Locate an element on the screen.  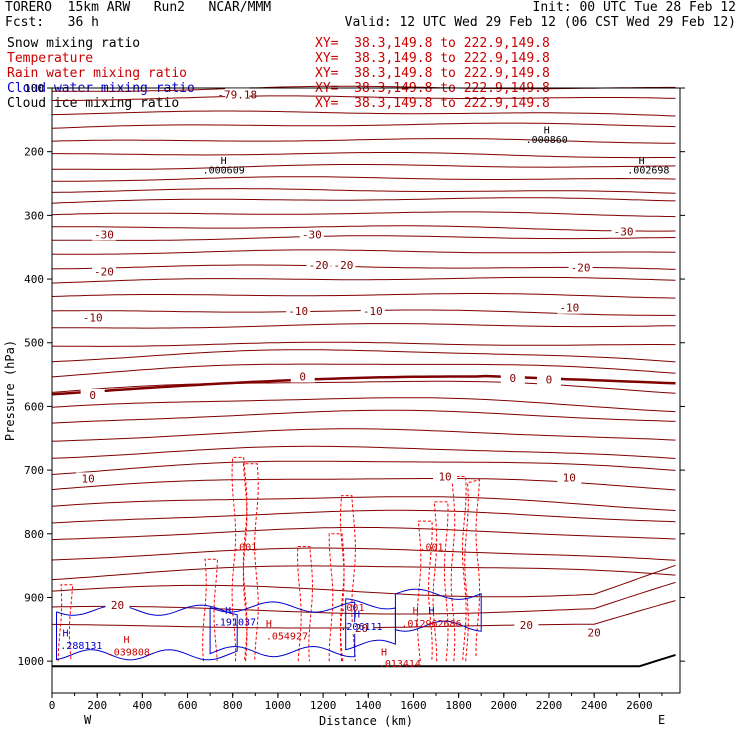
extremum-label: .039808 is located at coordinates (129, 653).